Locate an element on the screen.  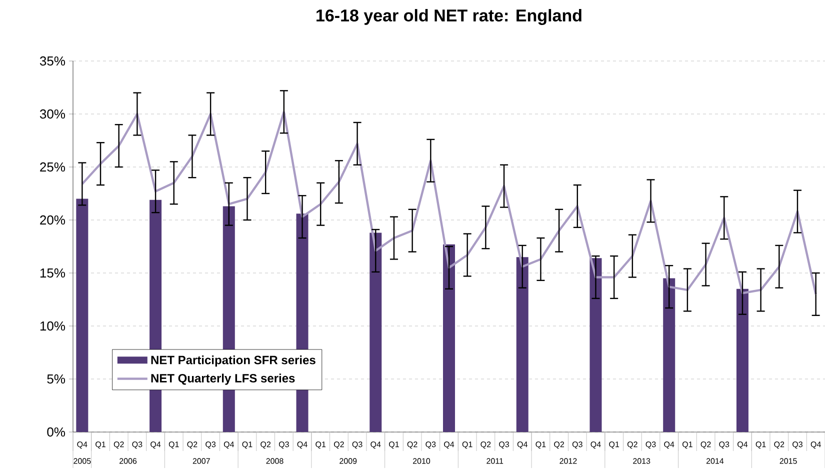
y-tick-label: 15% is located at coordinates (53, 273).